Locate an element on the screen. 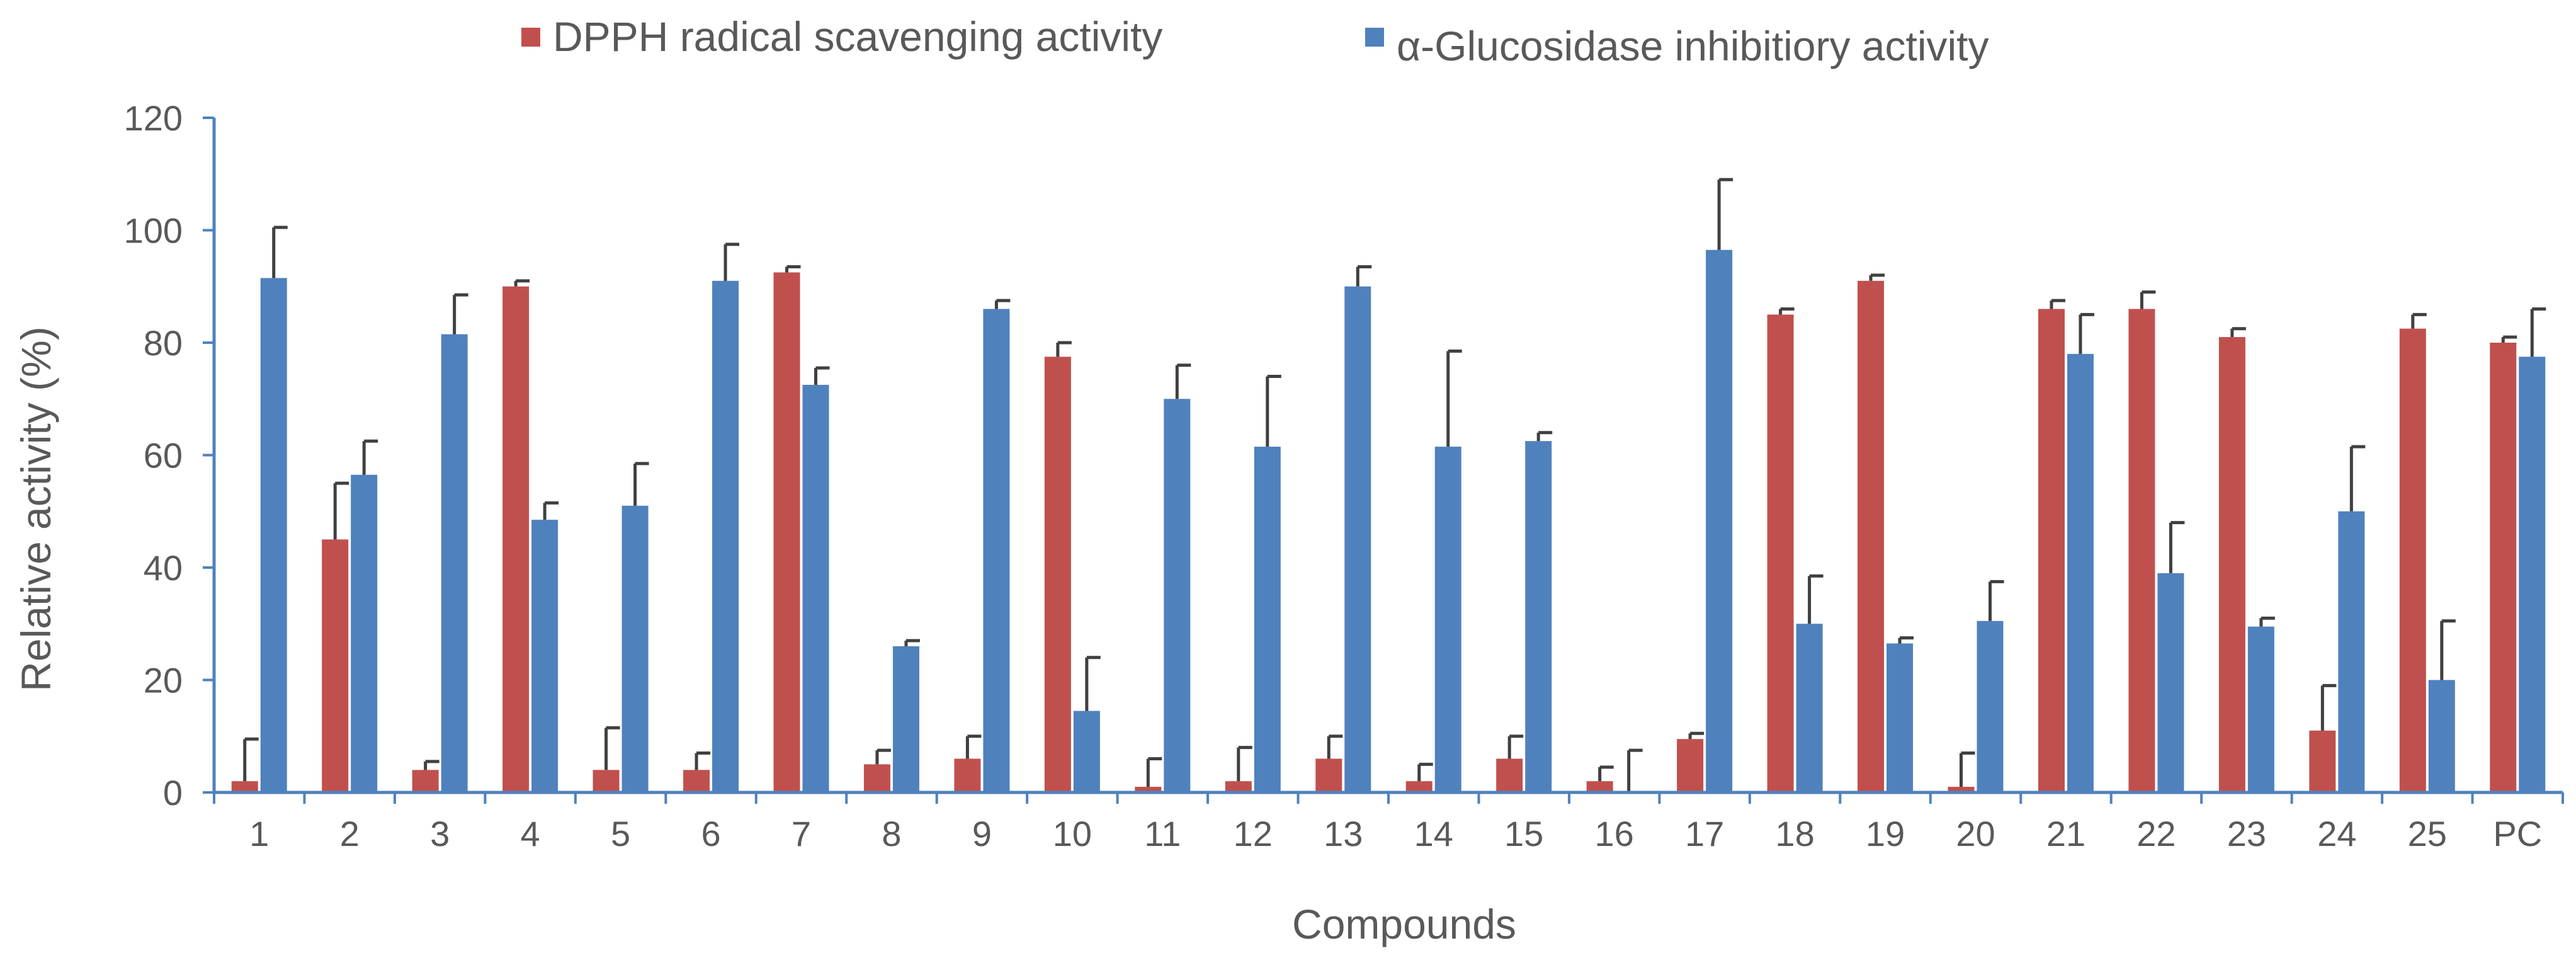 The image size is (2576, 977). x-tick-label: 17 is located at coordinates (1704, 834).